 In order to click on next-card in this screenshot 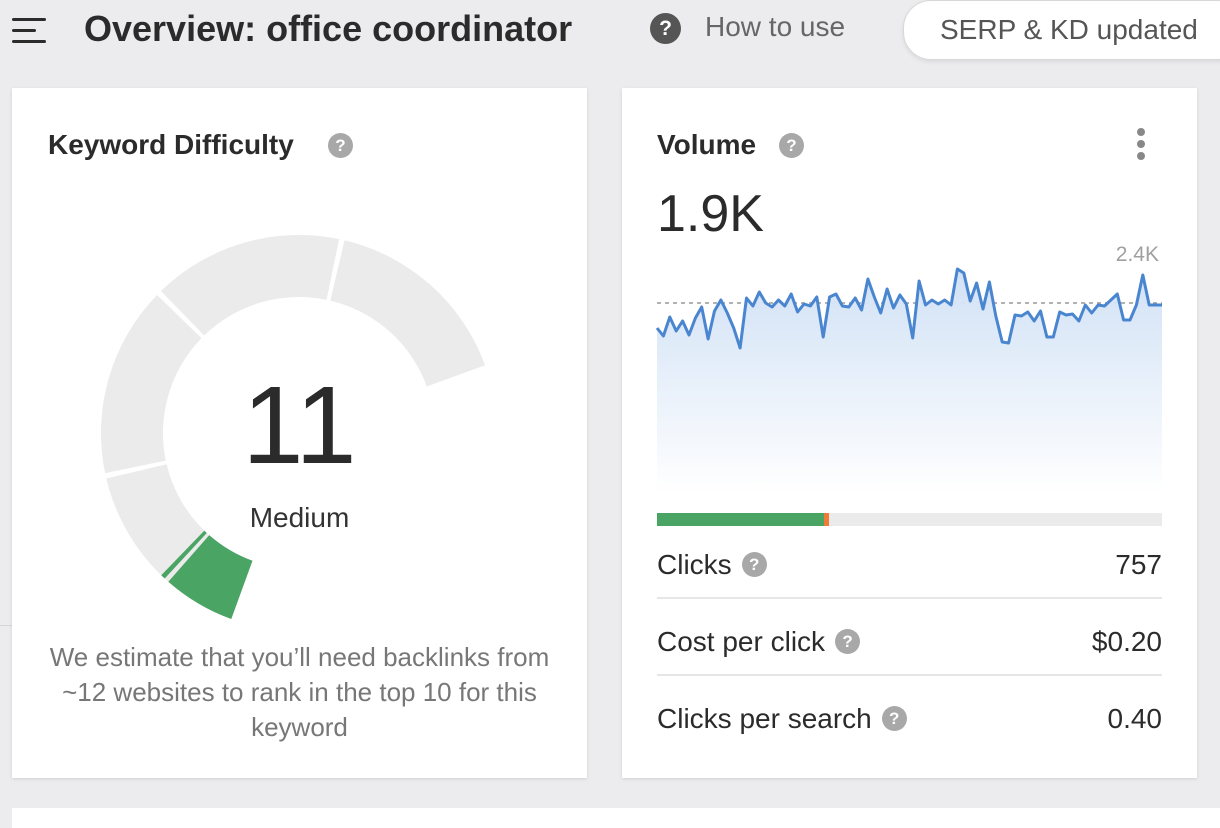, I will do `click(616, 818)`.